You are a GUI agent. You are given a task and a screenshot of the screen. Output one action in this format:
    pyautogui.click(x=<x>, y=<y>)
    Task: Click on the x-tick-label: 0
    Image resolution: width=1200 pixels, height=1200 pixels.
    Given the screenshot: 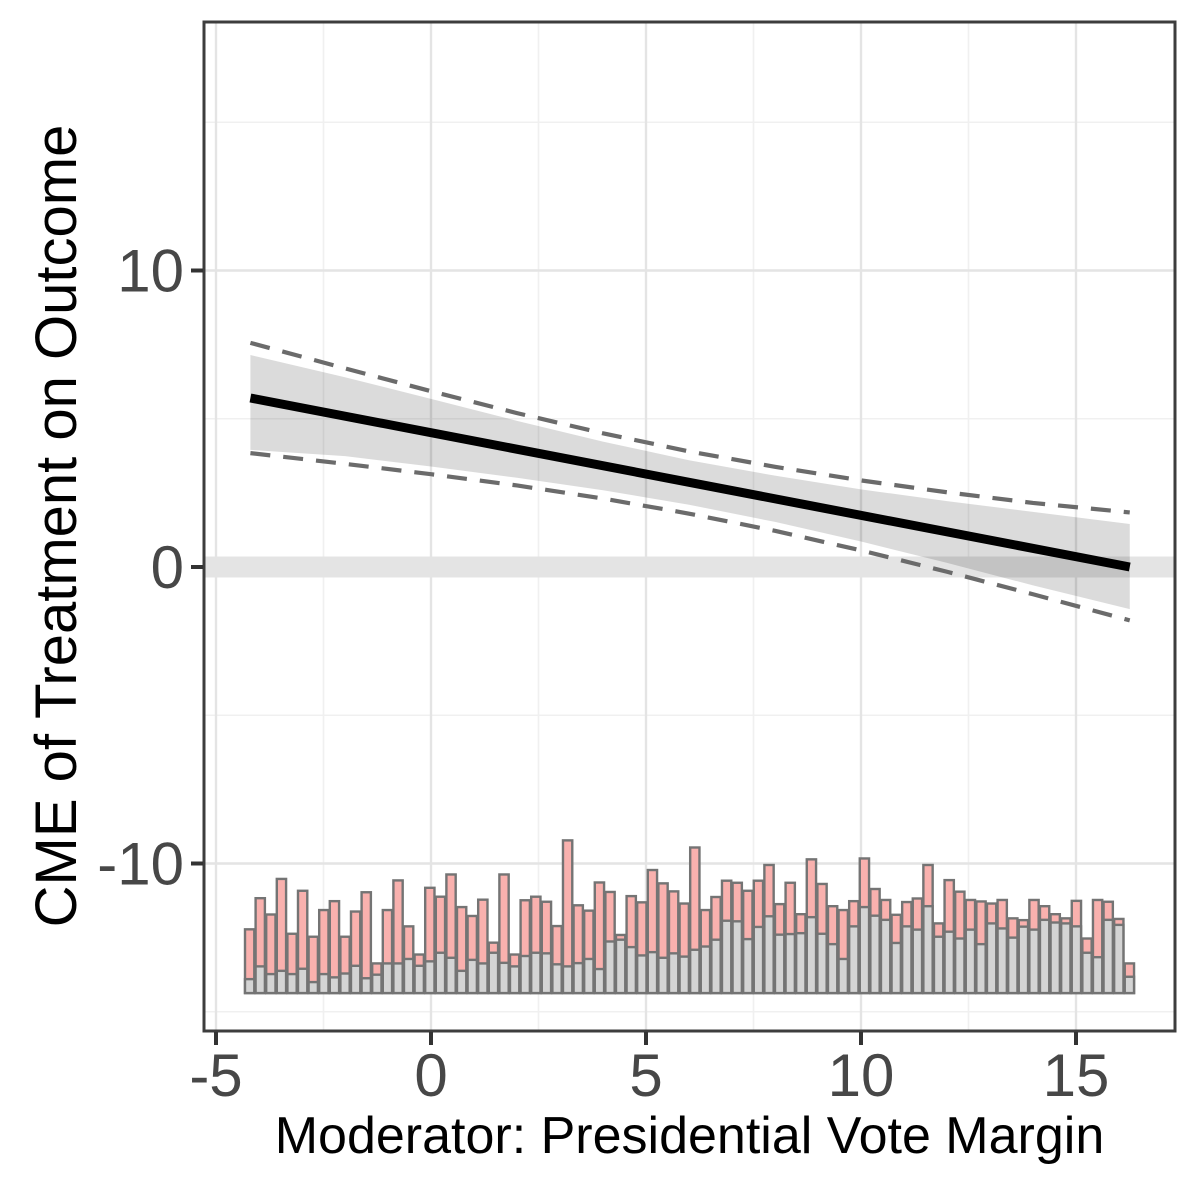 What is the action you would take?
    pyautogui.click(x=430, y=1075)
    